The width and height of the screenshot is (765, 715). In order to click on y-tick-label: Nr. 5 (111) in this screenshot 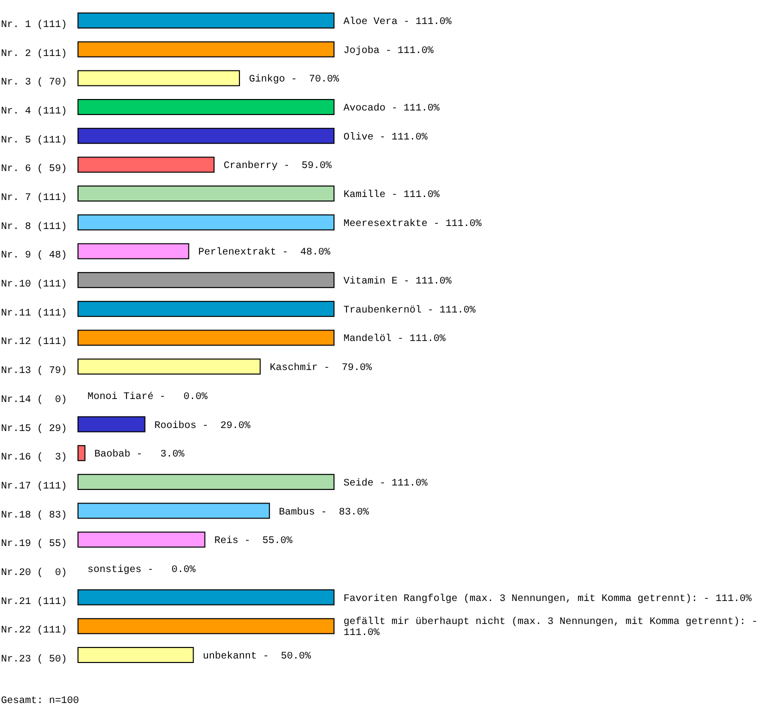, I will do `click(34, 140)`.